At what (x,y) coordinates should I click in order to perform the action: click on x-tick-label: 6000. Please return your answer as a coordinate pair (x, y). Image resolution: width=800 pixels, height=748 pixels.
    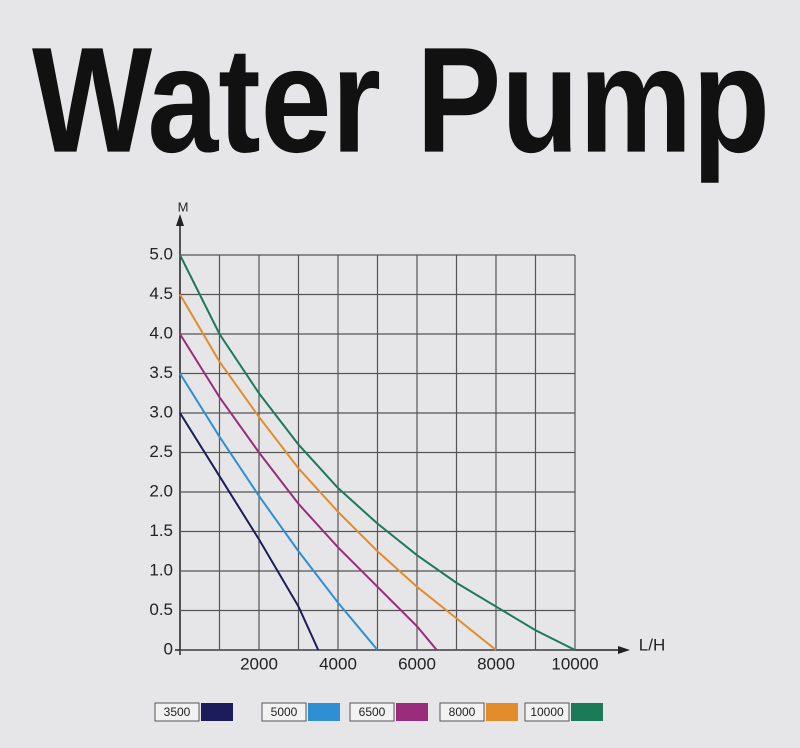
    Looking at the image, I should click on (417, 663).